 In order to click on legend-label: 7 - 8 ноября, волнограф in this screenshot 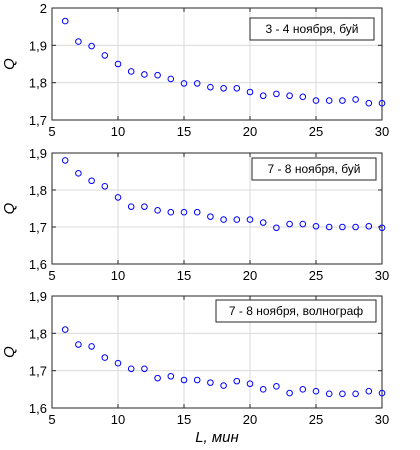, I will do `click(296, 311)`.